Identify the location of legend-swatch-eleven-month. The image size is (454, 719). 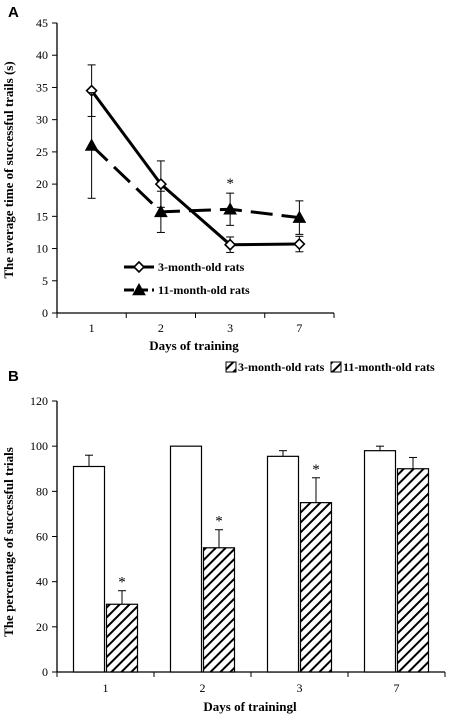
(336, 367).